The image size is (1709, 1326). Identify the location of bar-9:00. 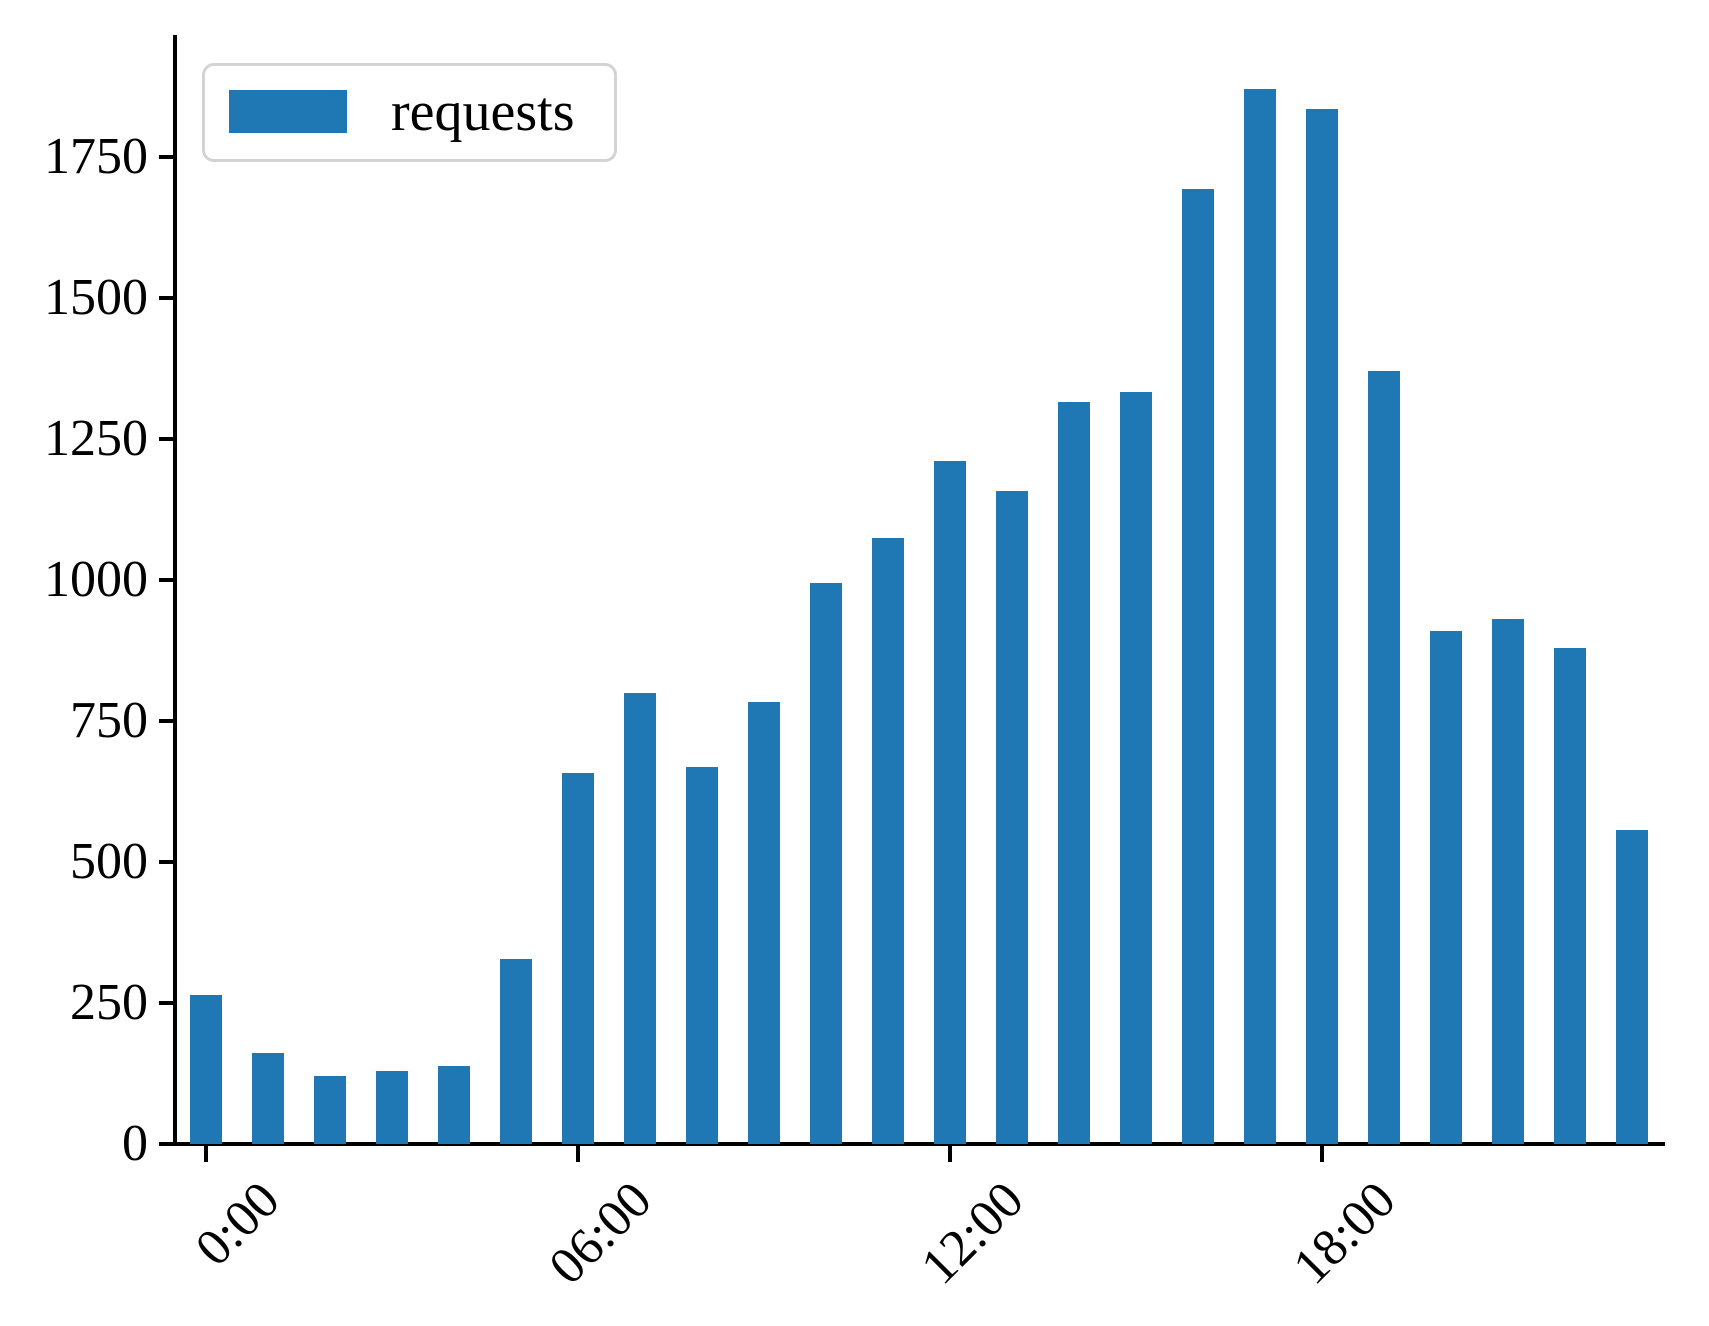
(764, 923).